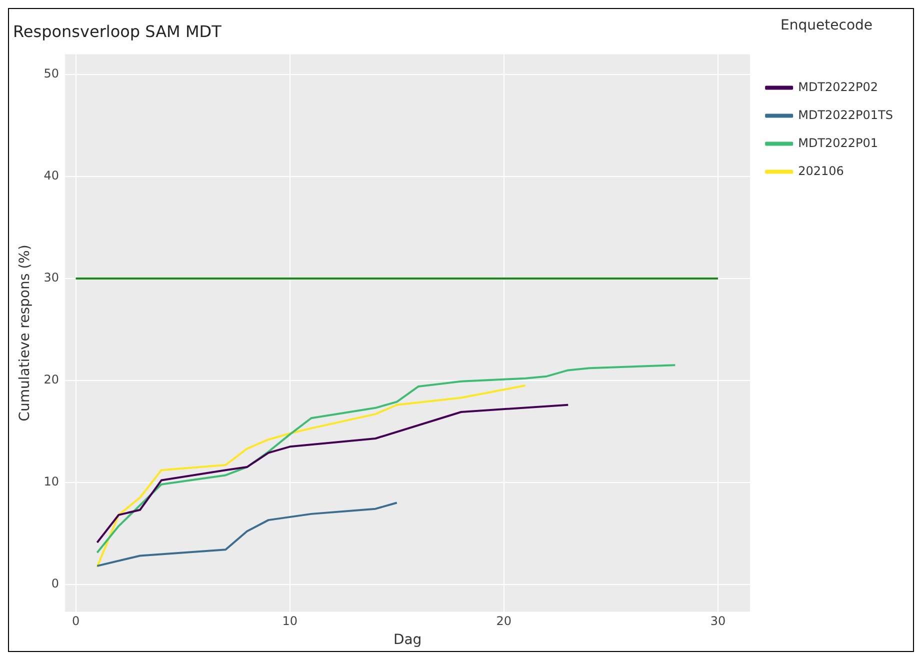 Image resolution: width=922 pixels, height=660 pixels. What do you see at coordinates (407, 640) in the screenshot?
I see `x-axis-title: Dag` at bounding box center [407, 640].